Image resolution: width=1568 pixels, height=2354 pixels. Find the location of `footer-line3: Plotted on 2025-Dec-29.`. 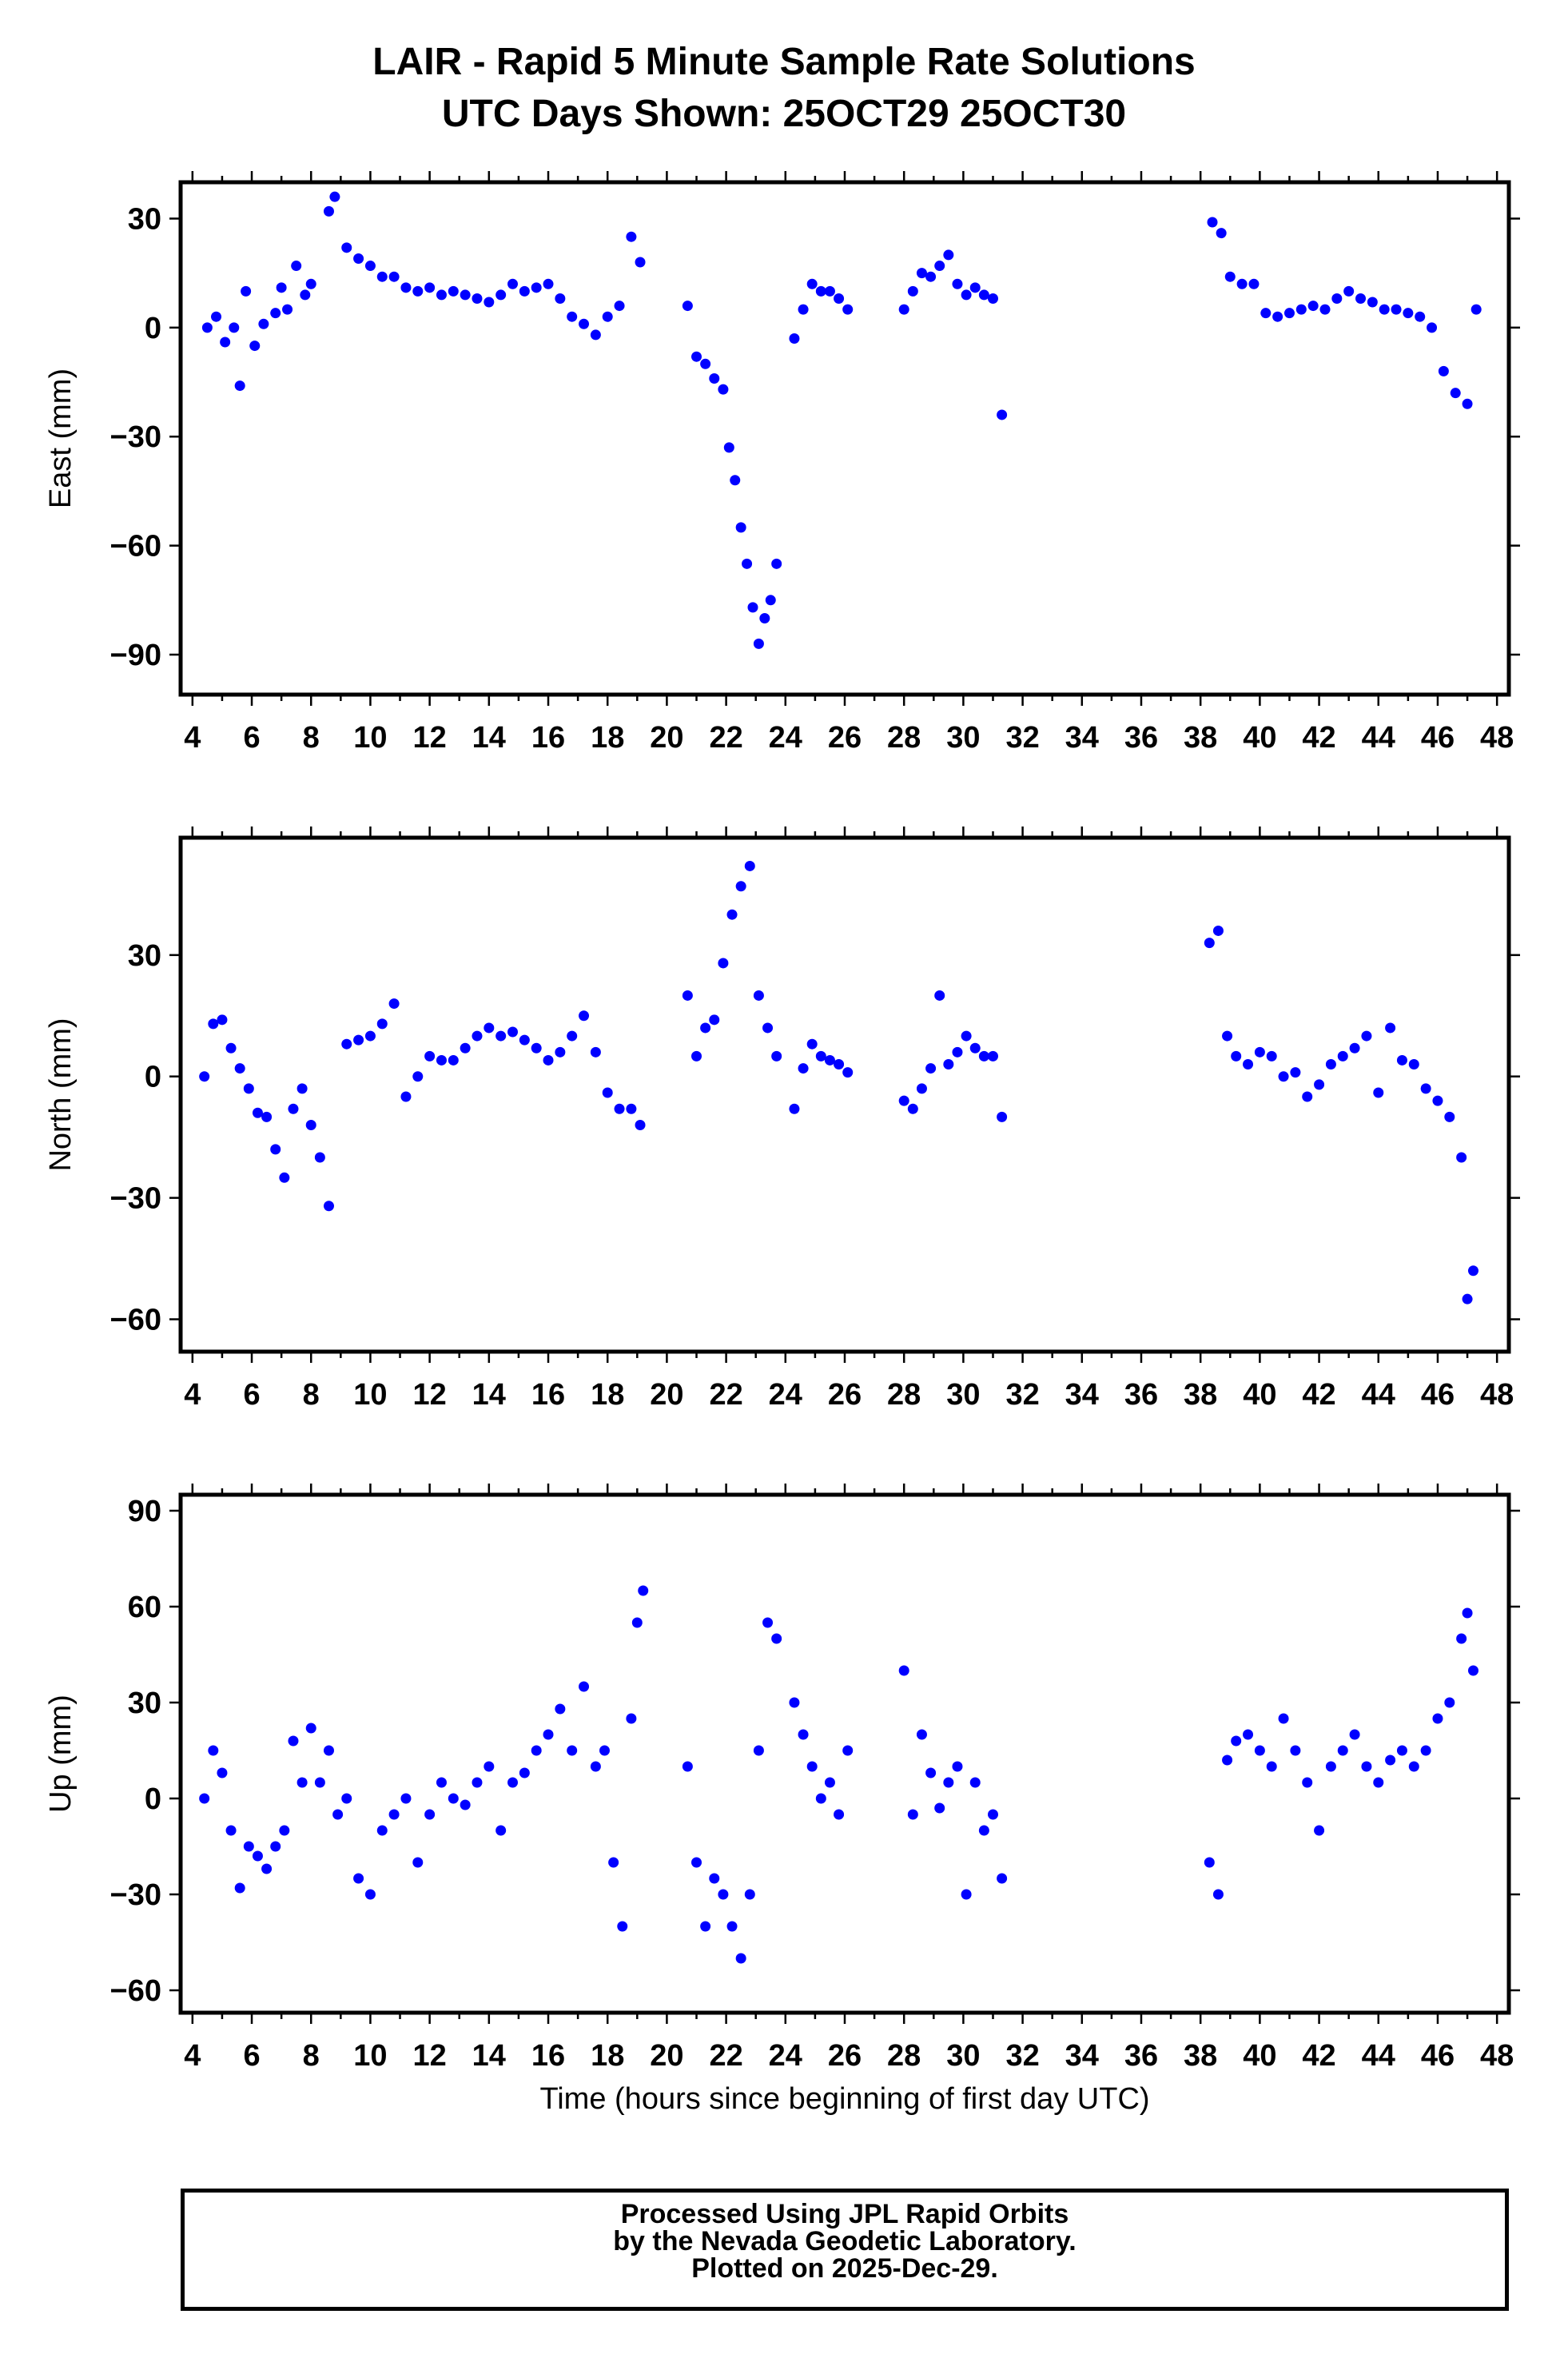

footer-line3: Plotted on 2025-Dec-29. is located at coordinates (845, 2268).